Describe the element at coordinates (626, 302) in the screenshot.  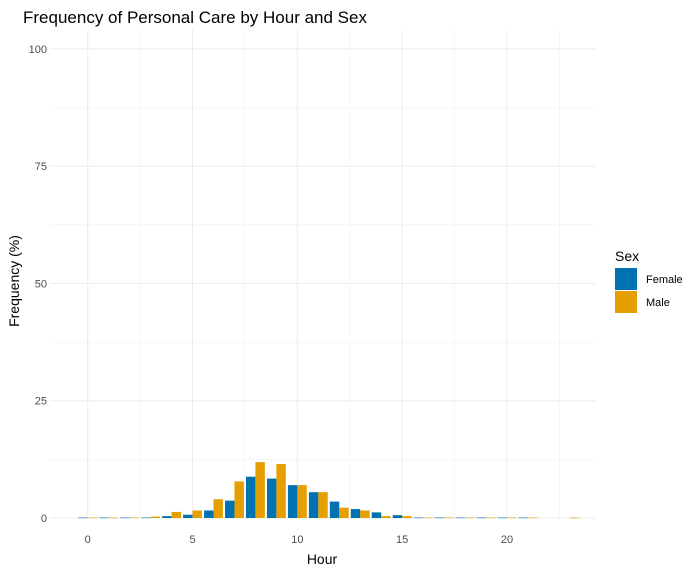
I see `legend-key-male` at that location.